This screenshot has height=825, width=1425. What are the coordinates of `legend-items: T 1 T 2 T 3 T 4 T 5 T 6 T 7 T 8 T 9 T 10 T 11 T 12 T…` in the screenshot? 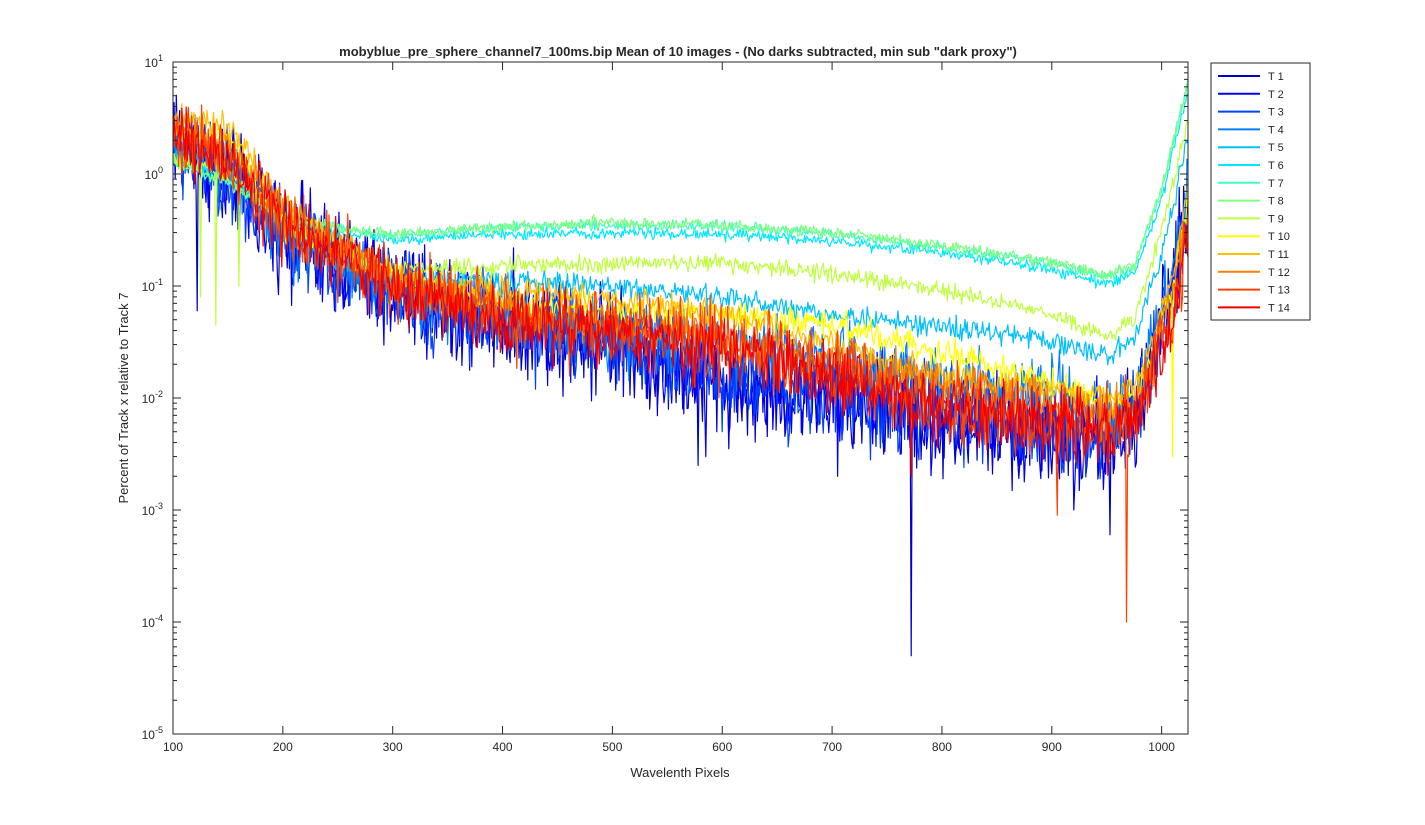 It's located at (1254, 192).